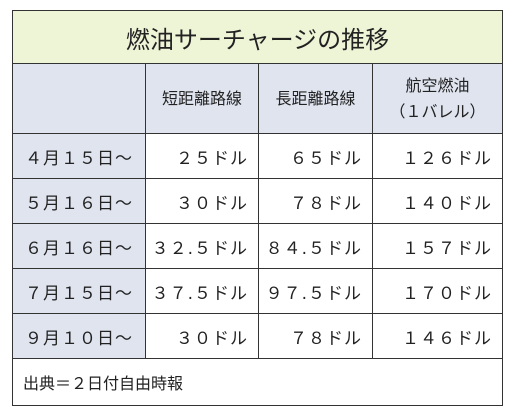  I want to click on header-cell: 長距離路線, so click(315, 98).